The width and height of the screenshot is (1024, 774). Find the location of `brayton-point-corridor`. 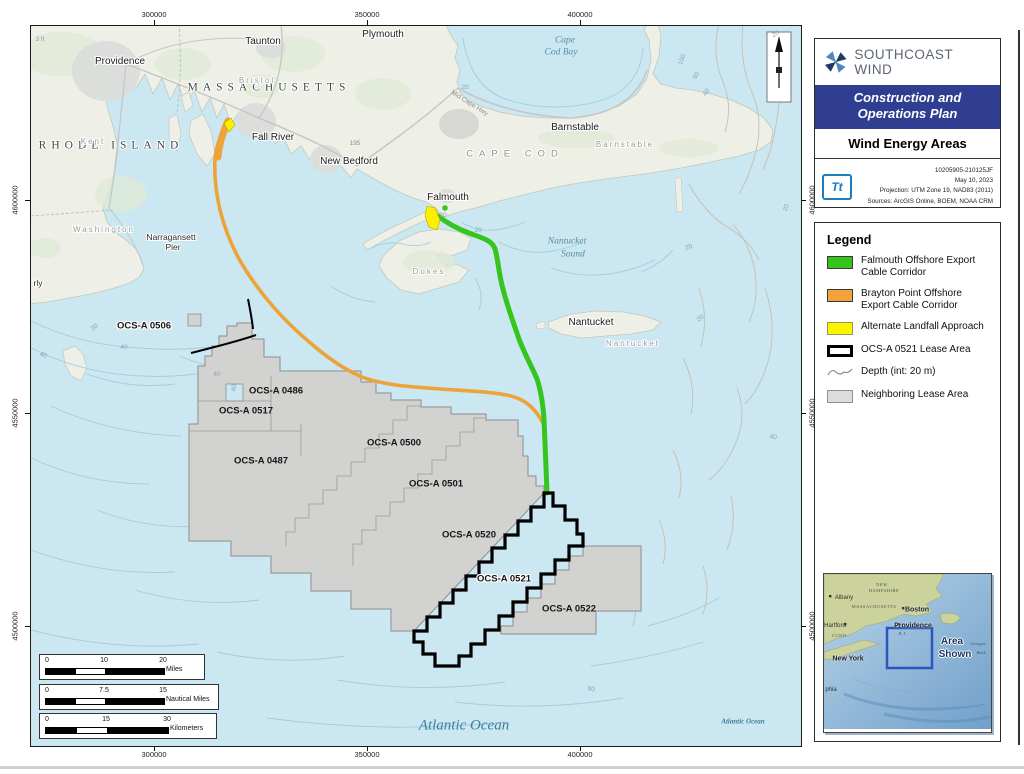

brayton-point-corridor is located at coordinates (378, 271).